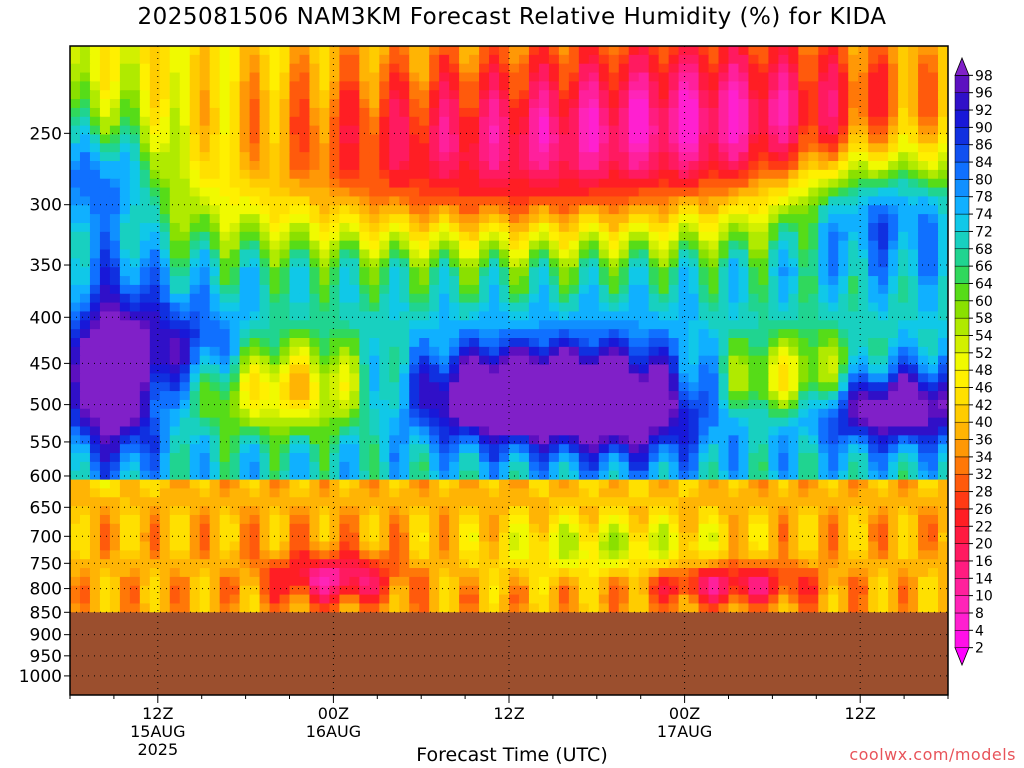 The height and width of the screenshot is (768, 1024). I want to click on colorbar-label-46: 46, so click(984, 389).